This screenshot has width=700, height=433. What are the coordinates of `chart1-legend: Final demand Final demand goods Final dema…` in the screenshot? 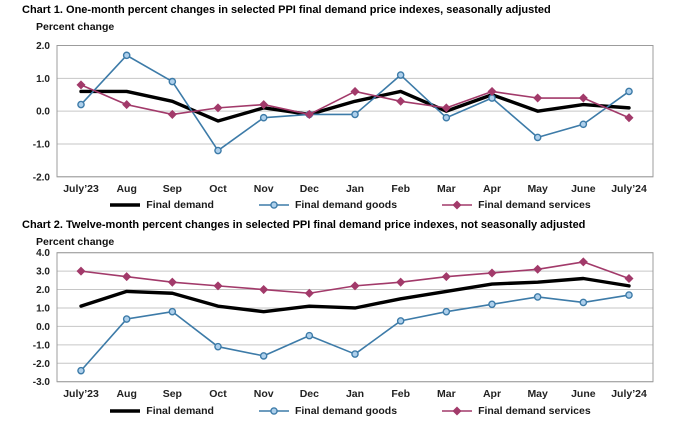 It's located at (350, 205).